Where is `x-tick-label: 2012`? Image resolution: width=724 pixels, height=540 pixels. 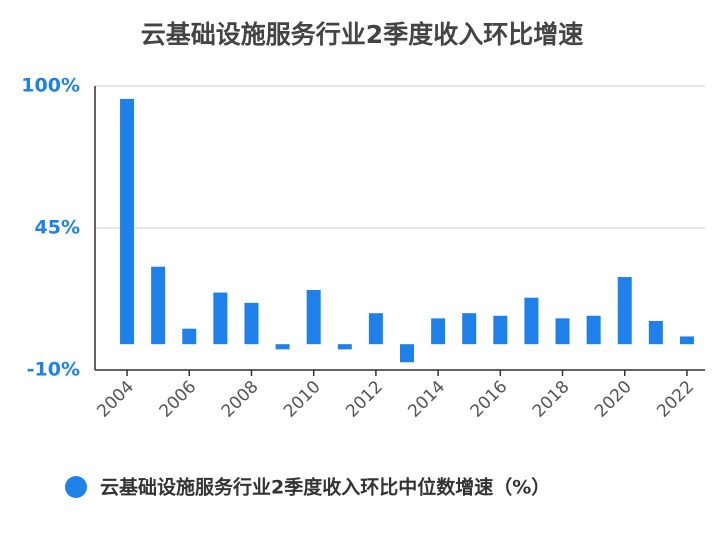 x-tick-label: 2012 is located at coordinates (364, 399).